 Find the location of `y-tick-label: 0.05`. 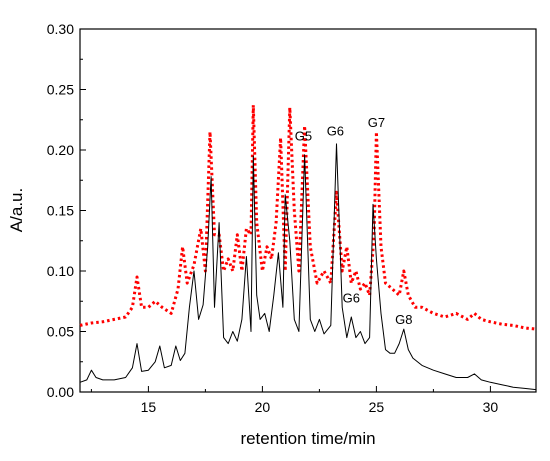

y-tick-label: 0.05 is located at coordinates (60, 332).